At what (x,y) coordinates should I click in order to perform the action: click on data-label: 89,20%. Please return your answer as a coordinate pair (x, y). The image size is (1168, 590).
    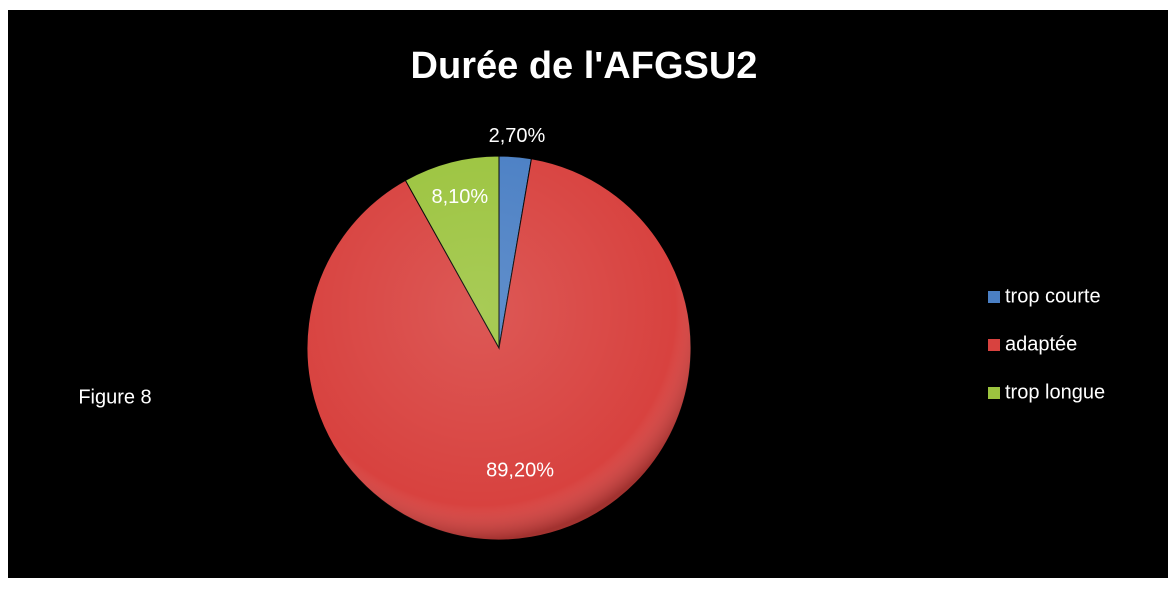
    Looking at the image, I should click on (520, 470).